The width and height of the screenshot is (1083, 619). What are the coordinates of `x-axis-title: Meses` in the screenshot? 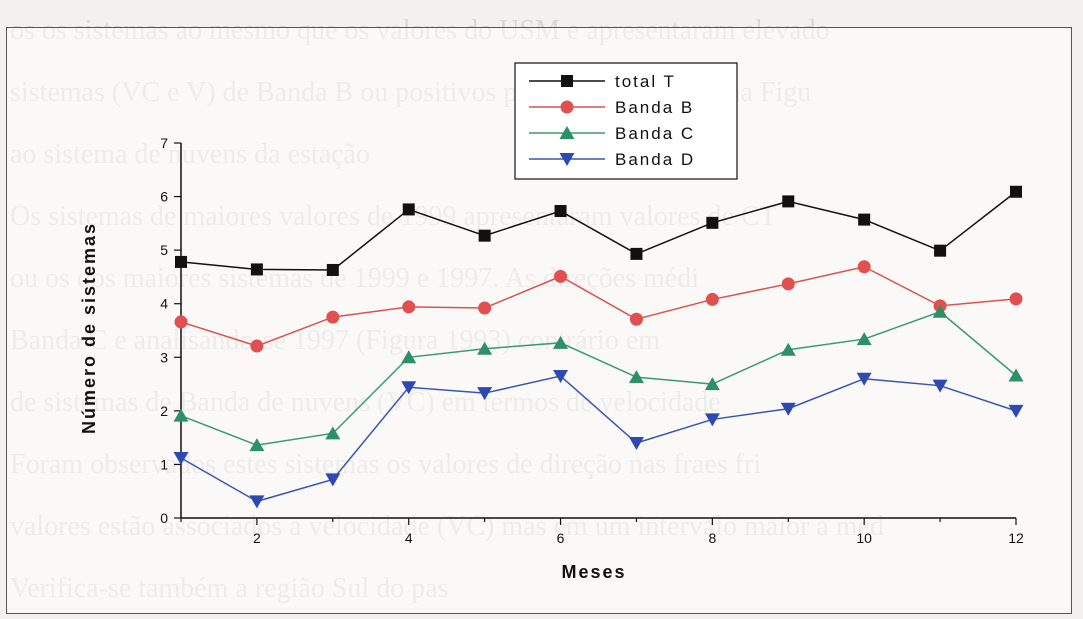 It's located at (593, 572).